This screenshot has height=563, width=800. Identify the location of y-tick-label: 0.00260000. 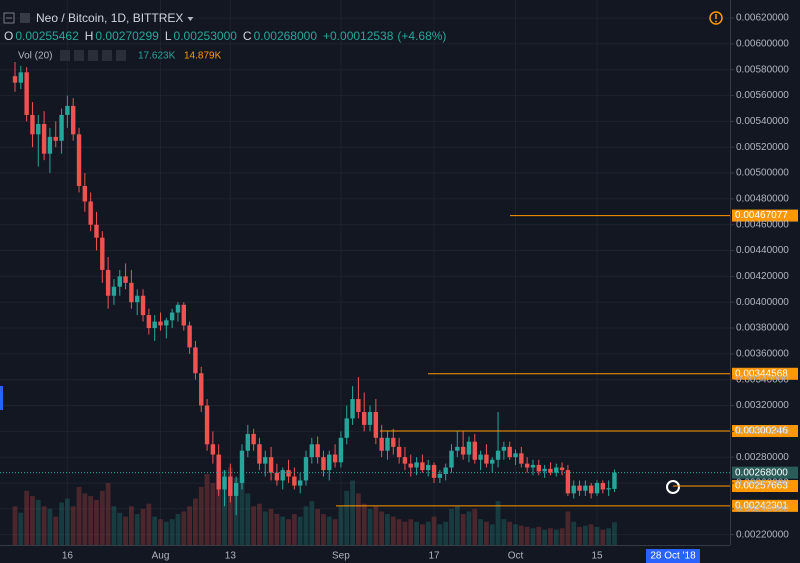
(762, 483).